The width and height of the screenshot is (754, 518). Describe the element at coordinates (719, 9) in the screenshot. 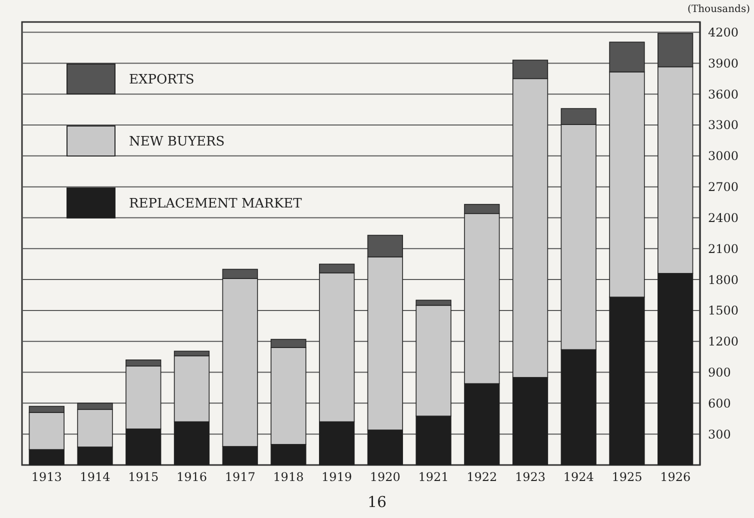

I see `y-axis-title: (Thousands)` at that location.